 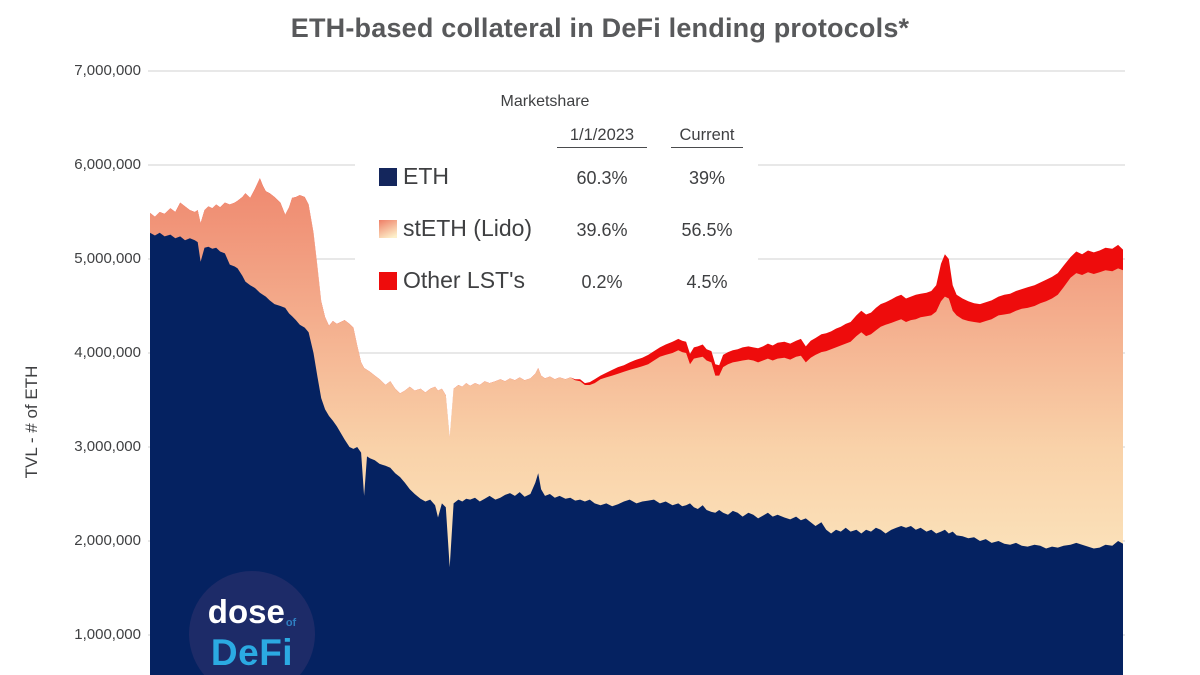 What do you see at coordinates (707, 230) in the screenshot?
I see `steth-share-current: 56.5%` at bounding box center [707, 230].